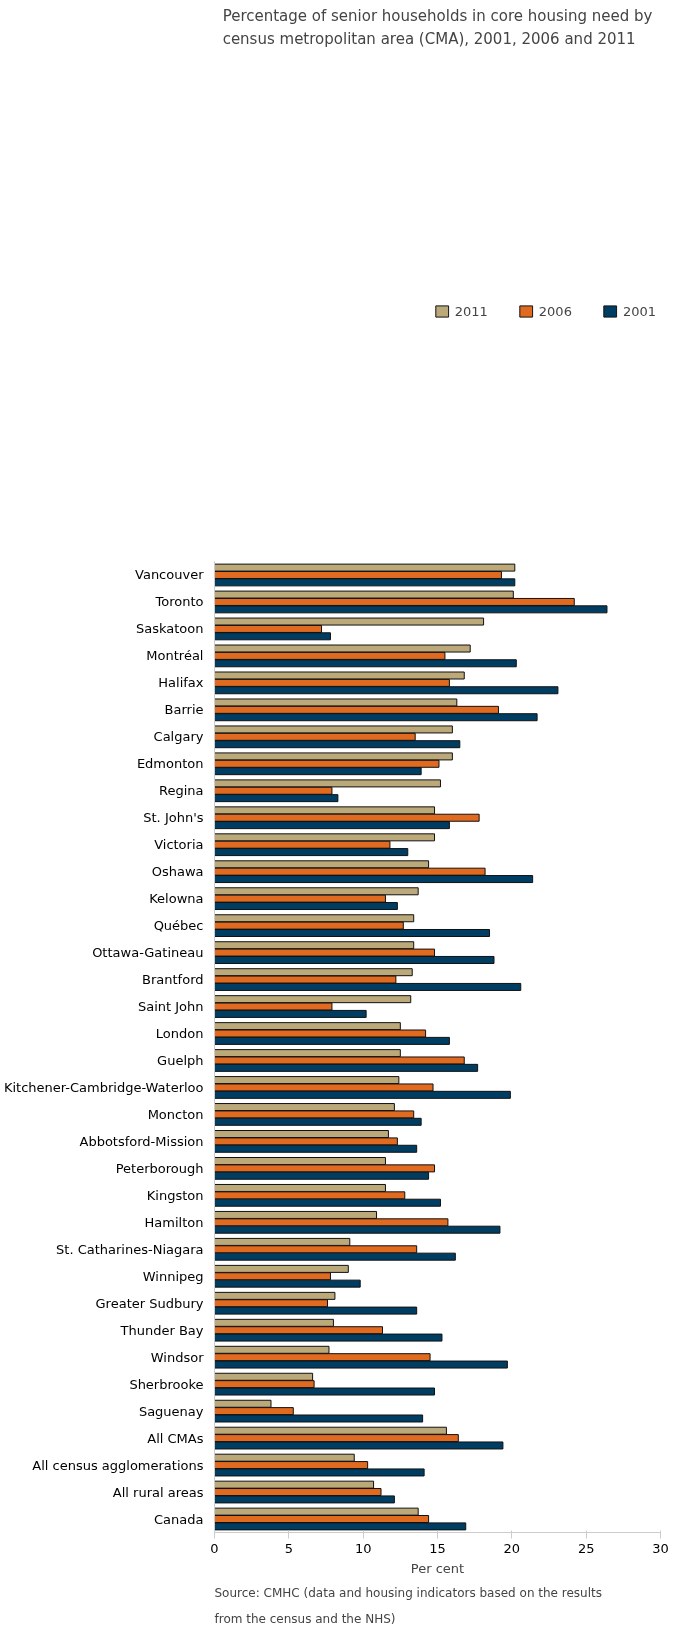  I want to click on y-tick-label: Edmonton, so click(170, 764).